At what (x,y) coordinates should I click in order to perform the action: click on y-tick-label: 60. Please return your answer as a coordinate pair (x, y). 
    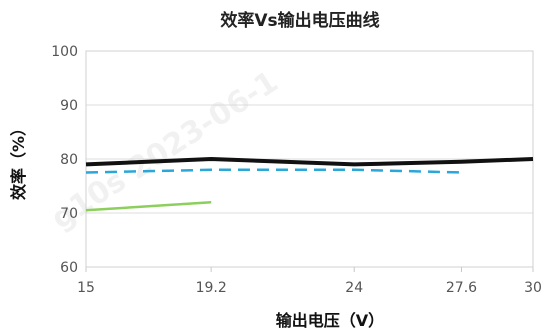
    Looking at the image, I should click on (69, 268).